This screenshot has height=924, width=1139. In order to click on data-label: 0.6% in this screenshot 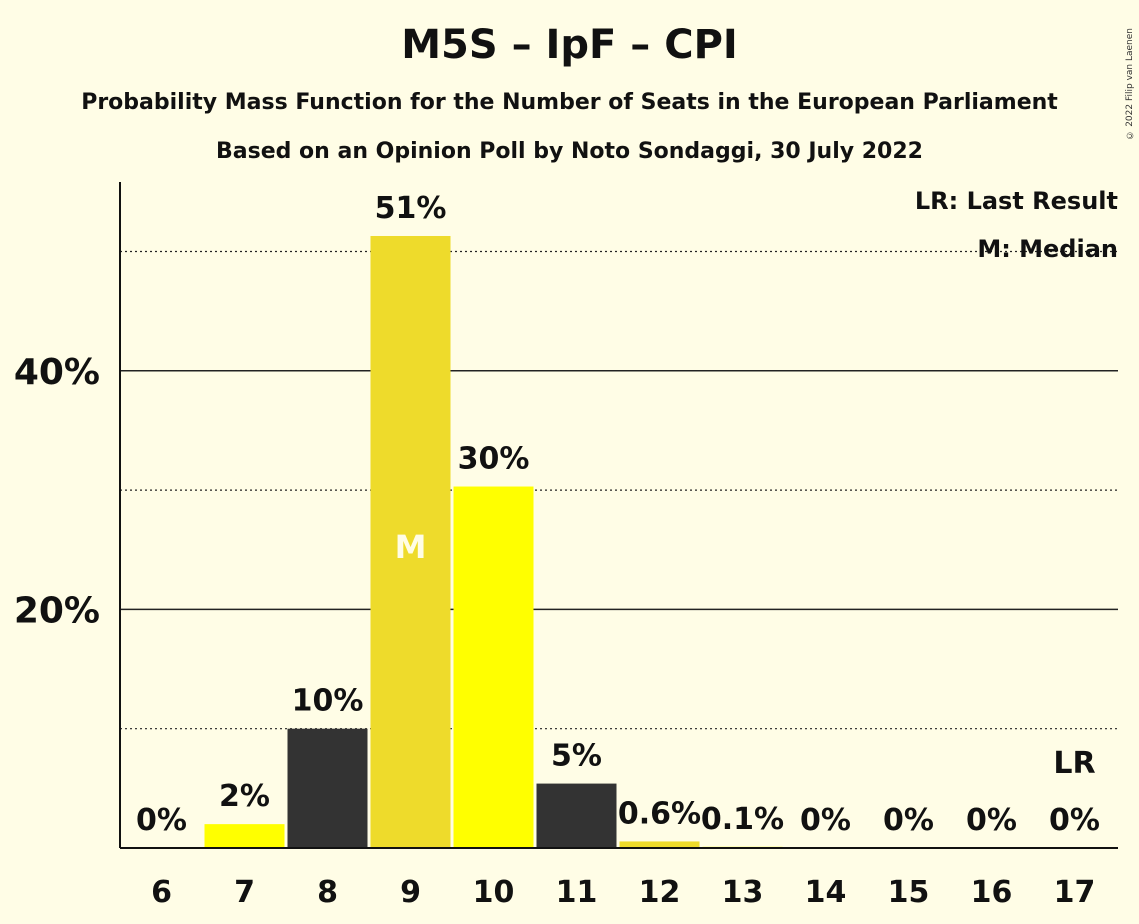, I will do `click(659, 813)`.